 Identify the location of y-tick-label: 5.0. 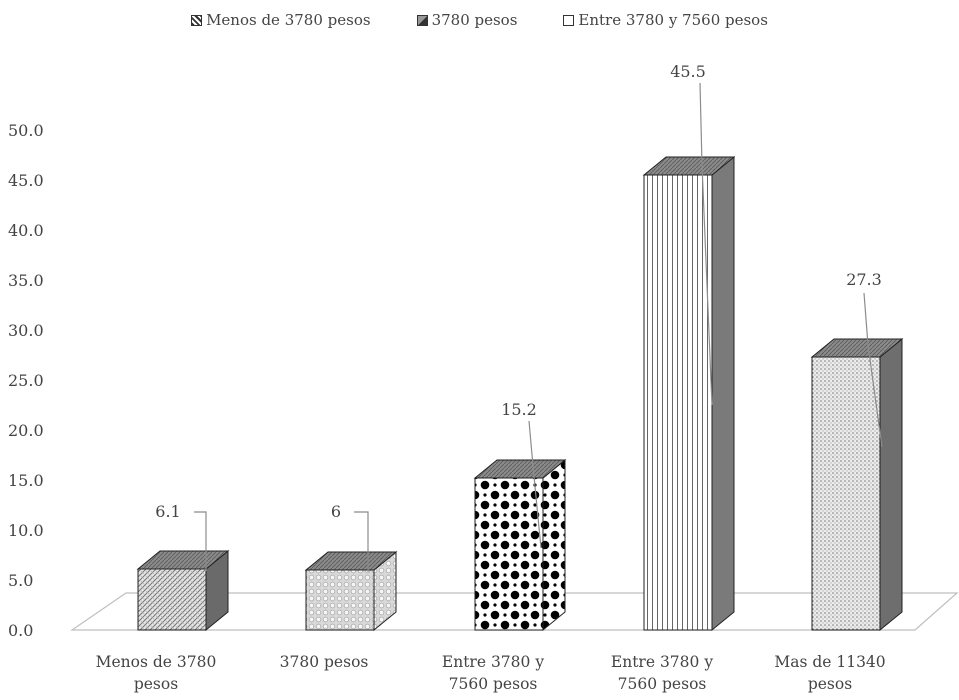
(20, 580).